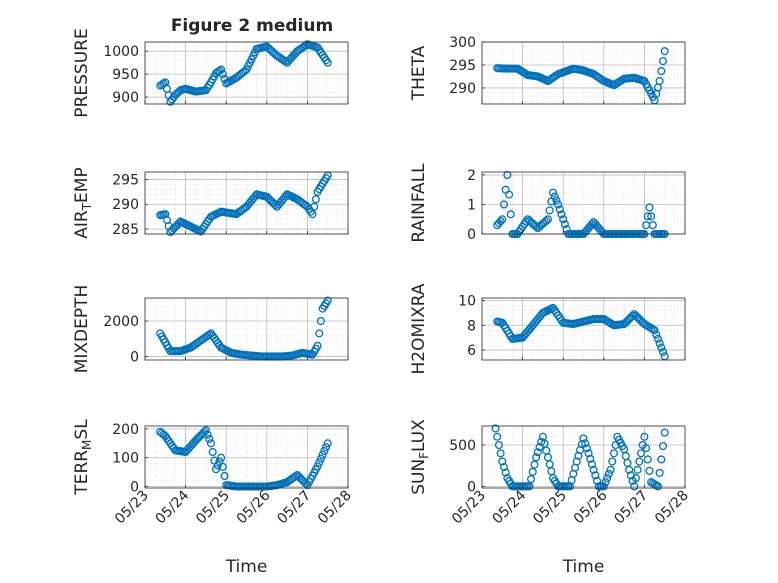  I want to click on y-axis-label: AIRTEMP, so click(83, 202).